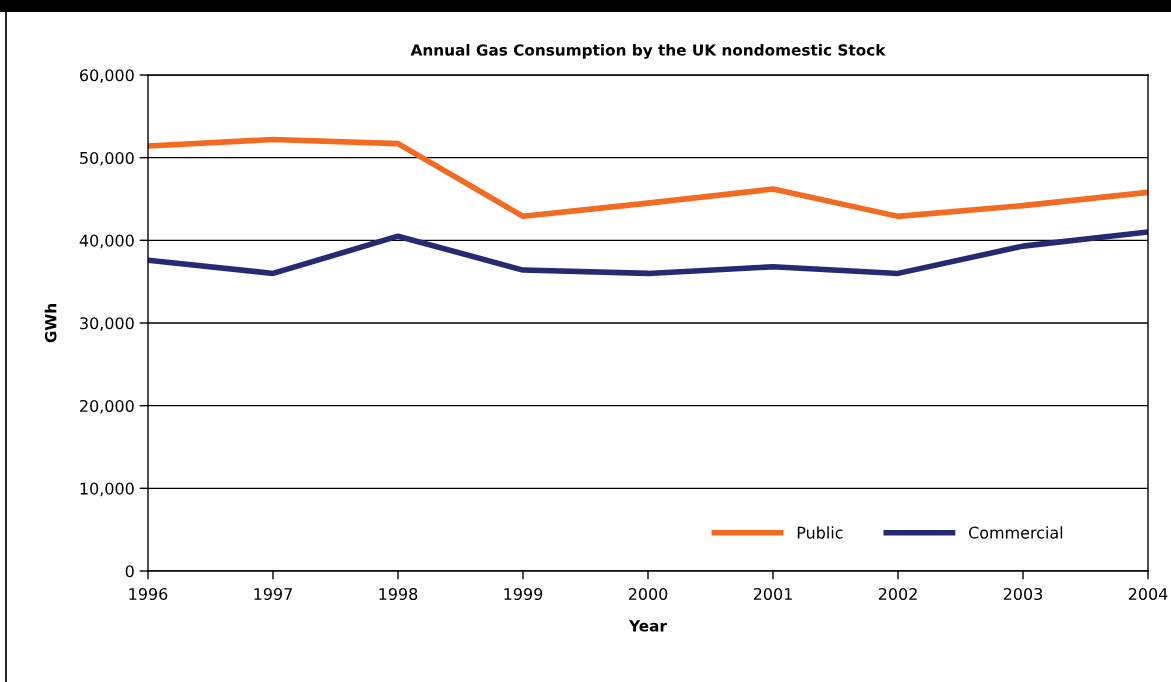  I want to click on y-tick-label: 20,000, so click(107, 406).